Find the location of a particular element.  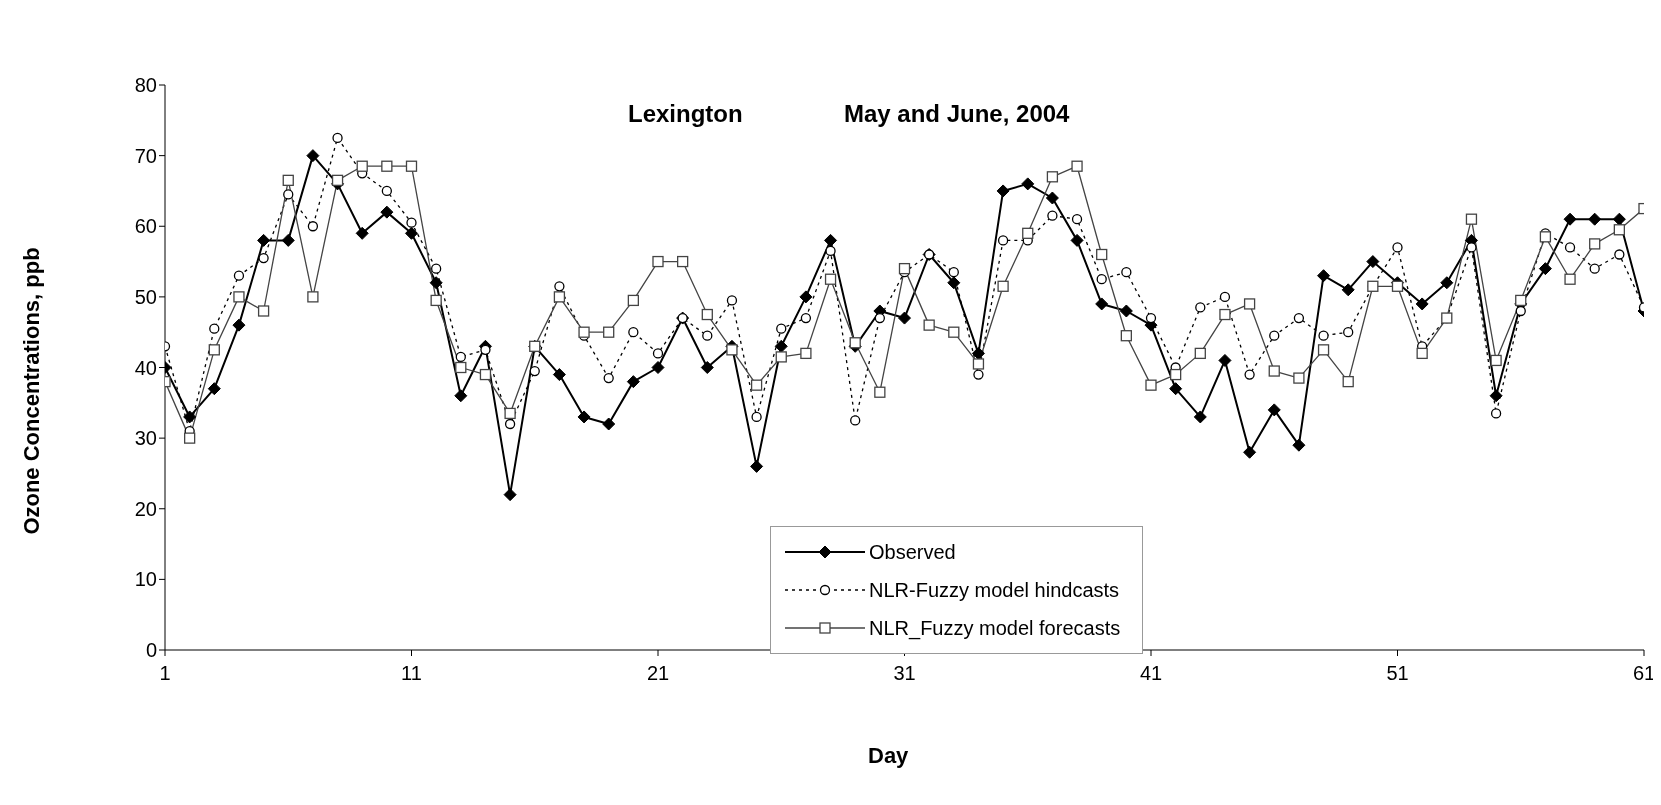

y-tick-label: 70 is located at coordinates (145, 155).